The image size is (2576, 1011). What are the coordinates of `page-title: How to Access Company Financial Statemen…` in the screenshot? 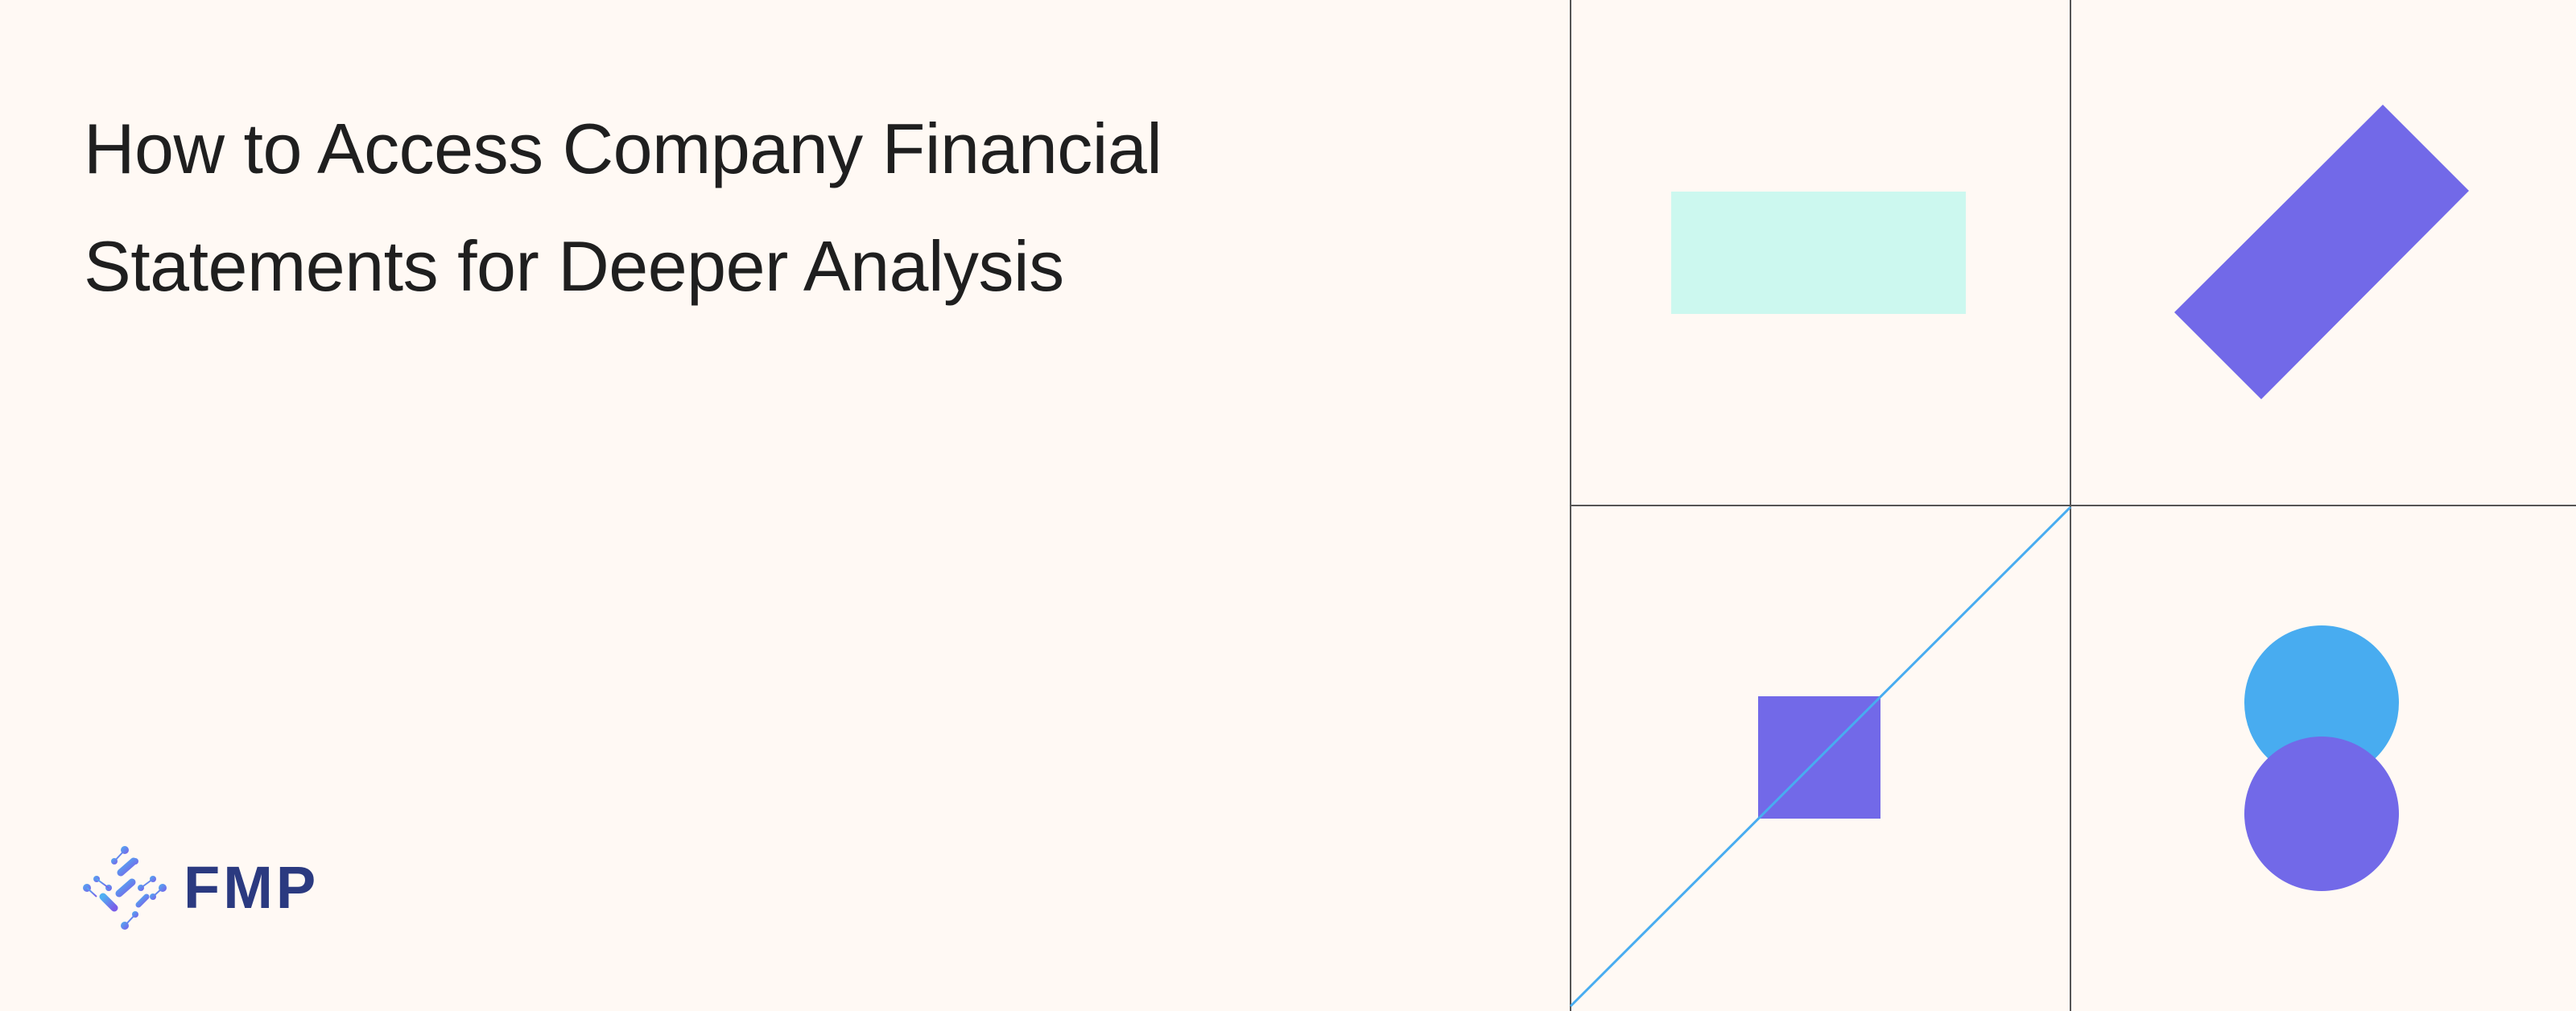 It's located at (768, 207).